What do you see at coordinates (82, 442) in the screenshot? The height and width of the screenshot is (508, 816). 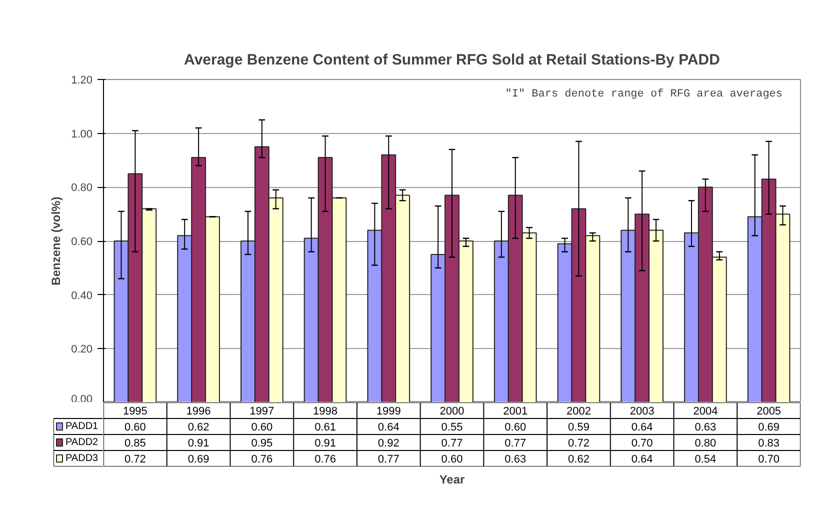 I see `legend-label: PADD2` at bounding box center [82, 442].